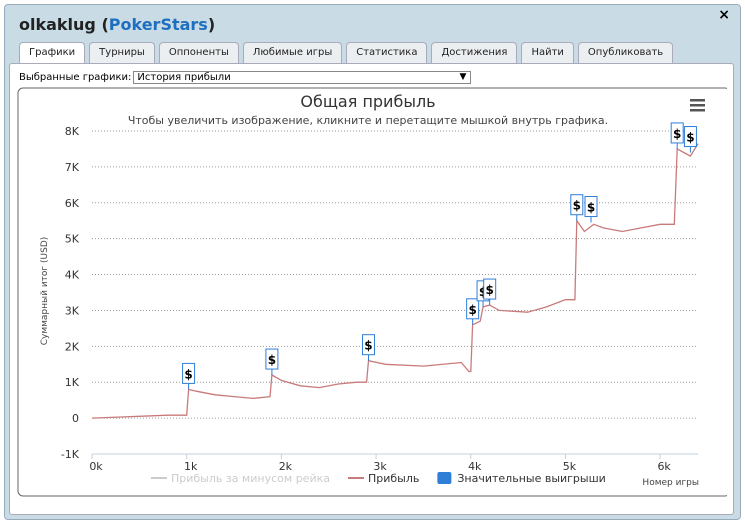 The width and height of the screenshot is (745, 528). I want to click on y-tick-label: -1K, so click(70, 454).